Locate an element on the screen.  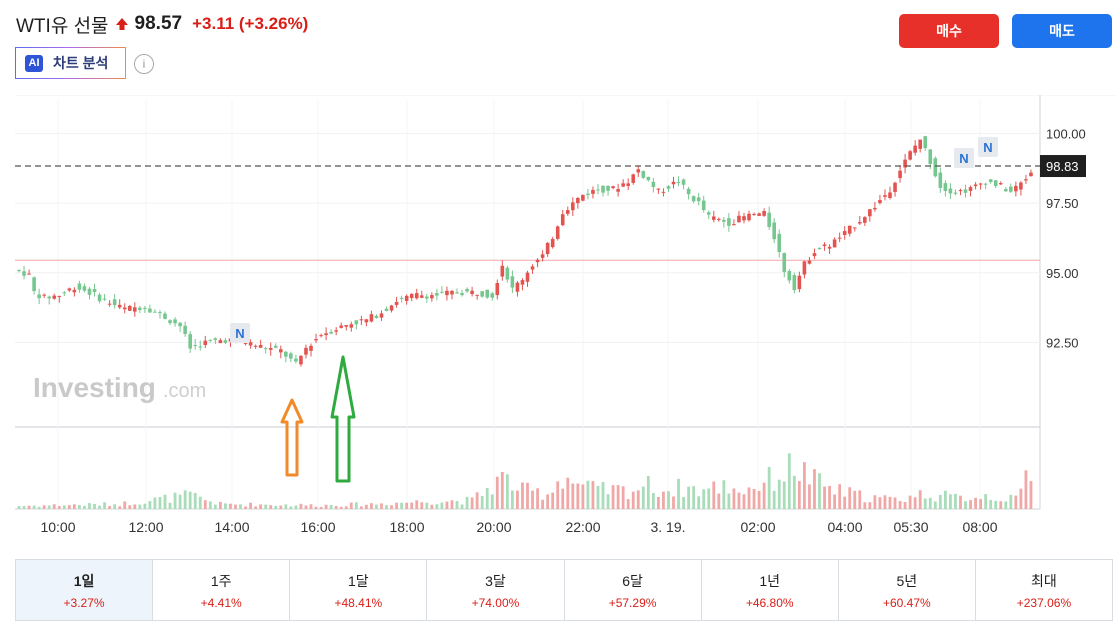
period-change: +74.00% is located at coordinates (495, 602).